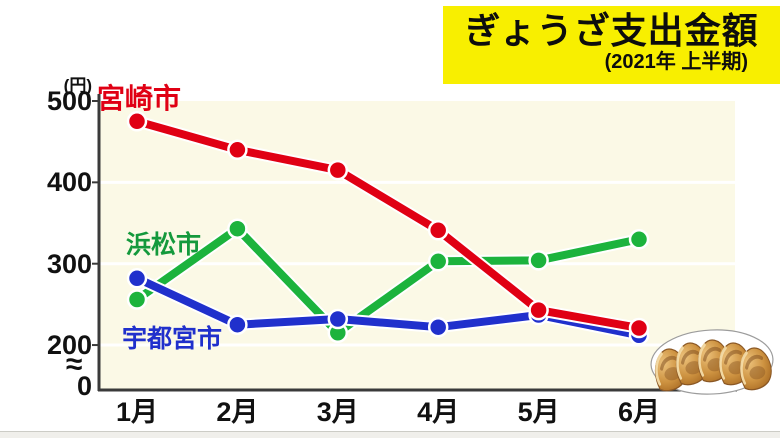 Image resolution: width=780 pixels, height=438 pixels. I want to click on data-point-宮崎市-3月, so click(338, 170).